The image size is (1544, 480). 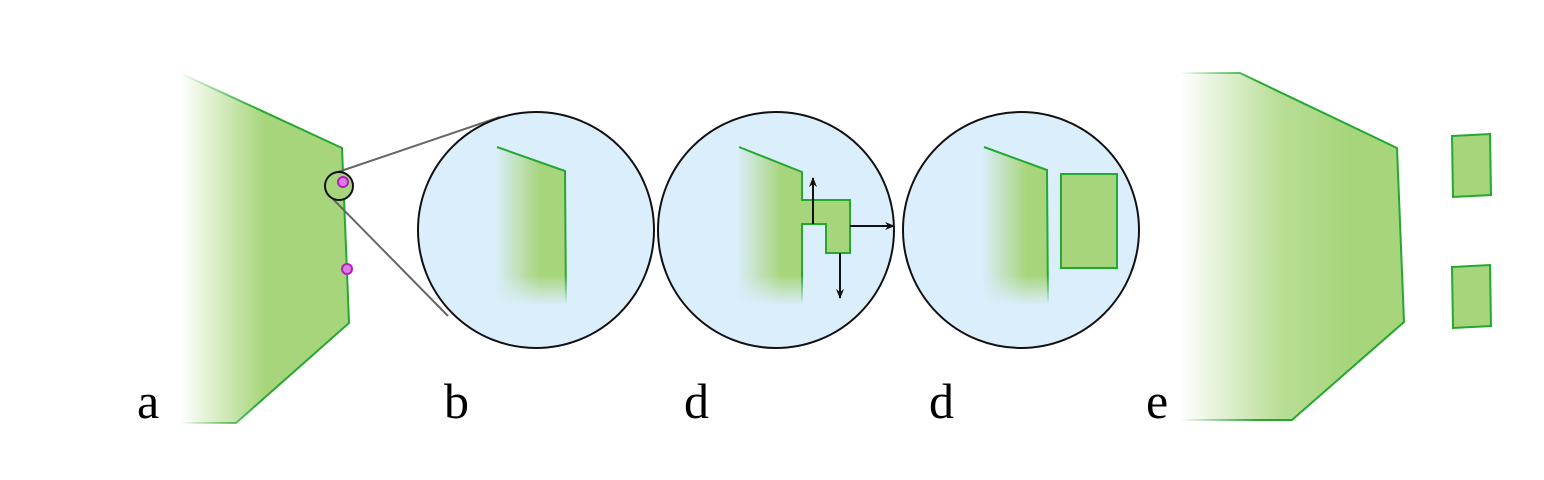 What do you see at coordinates (389, 256) in the screenshot?
I see `zoom-line-bottom` at bounding box center [389, 256].